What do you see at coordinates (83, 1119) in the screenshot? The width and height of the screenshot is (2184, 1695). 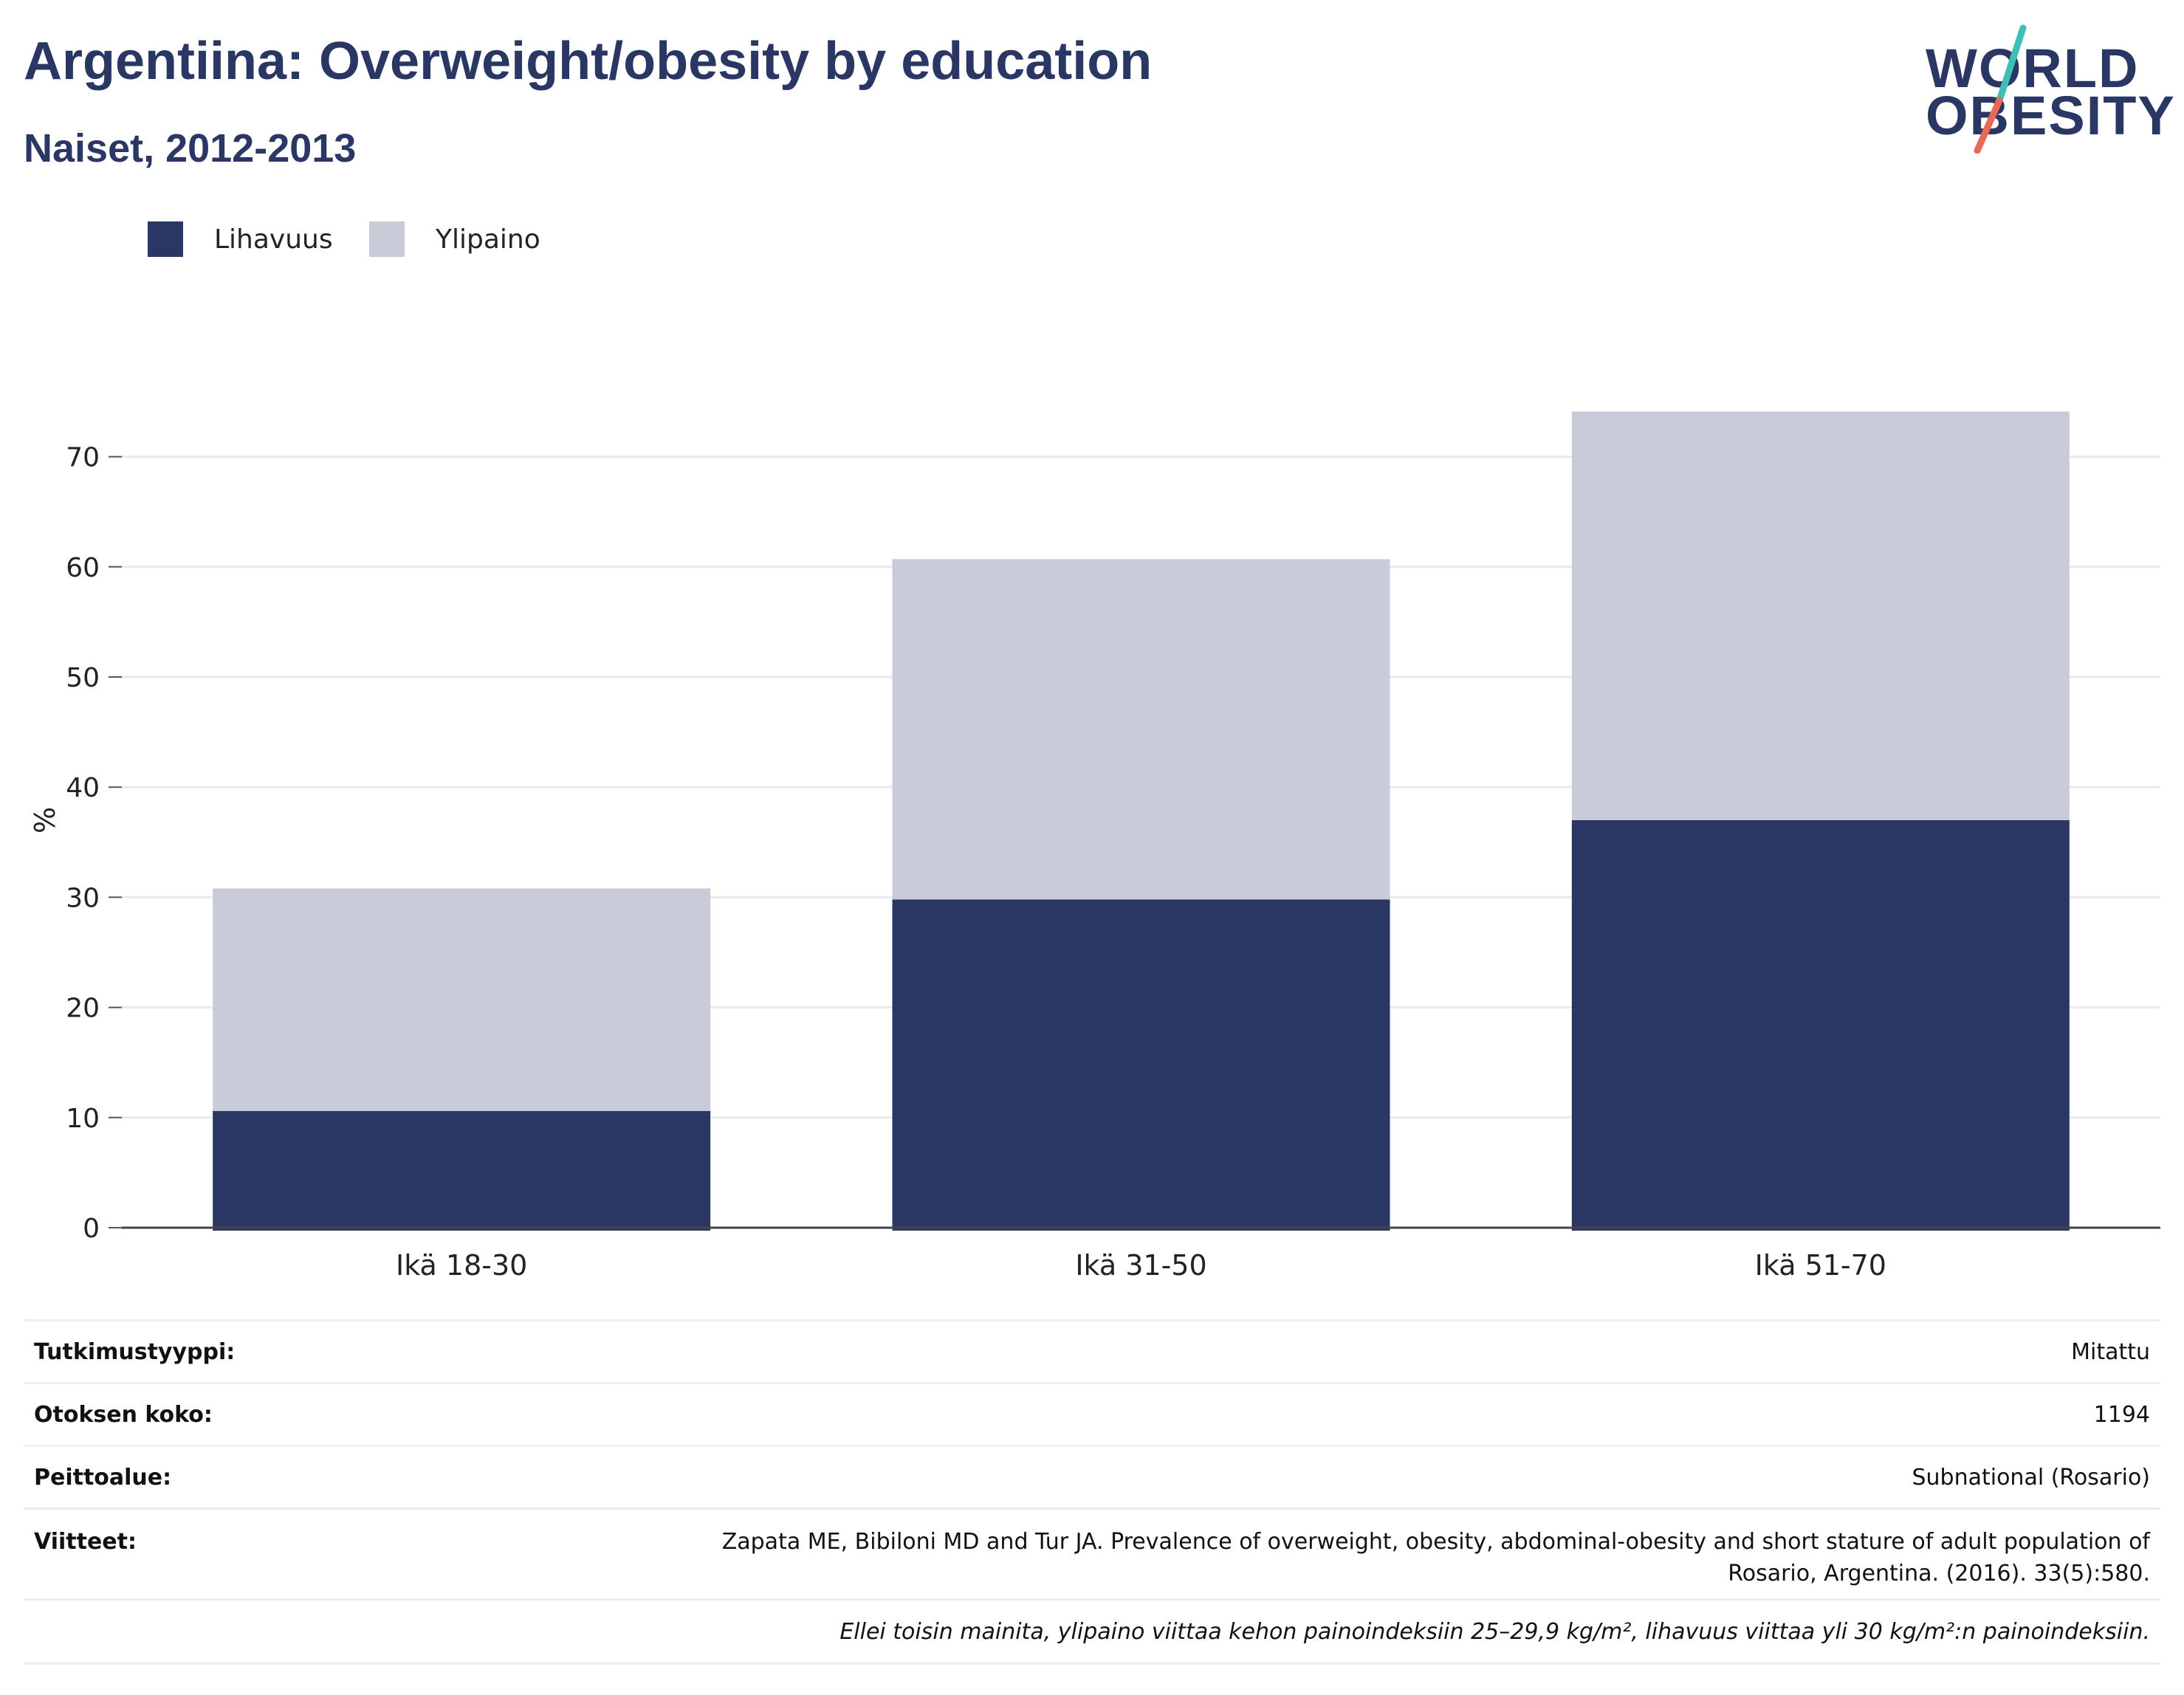 I see `y-tick-label: 10` at bounding box center [83, 1119].